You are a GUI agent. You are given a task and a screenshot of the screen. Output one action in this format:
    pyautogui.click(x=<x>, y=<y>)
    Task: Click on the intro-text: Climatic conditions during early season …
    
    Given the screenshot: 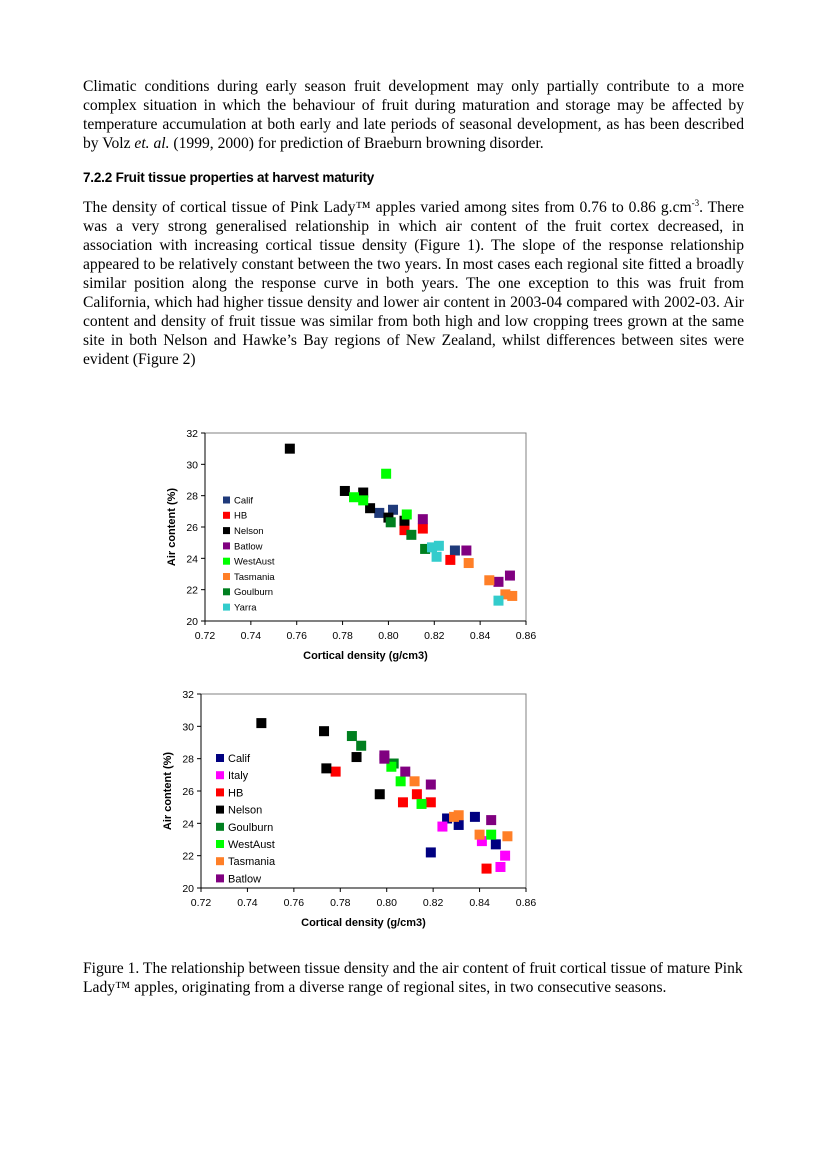 What is the action you would take?
    pyautogui.click(x=413, y=115)
    